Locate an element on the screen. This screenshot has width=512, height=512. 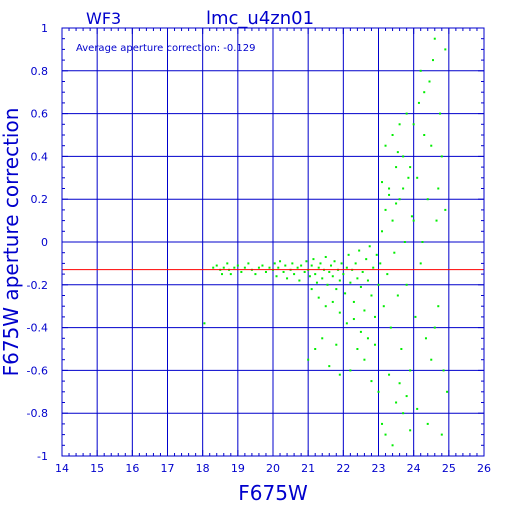
chart-title: lmc_u4zn01 is located at coordinates (260, 18).